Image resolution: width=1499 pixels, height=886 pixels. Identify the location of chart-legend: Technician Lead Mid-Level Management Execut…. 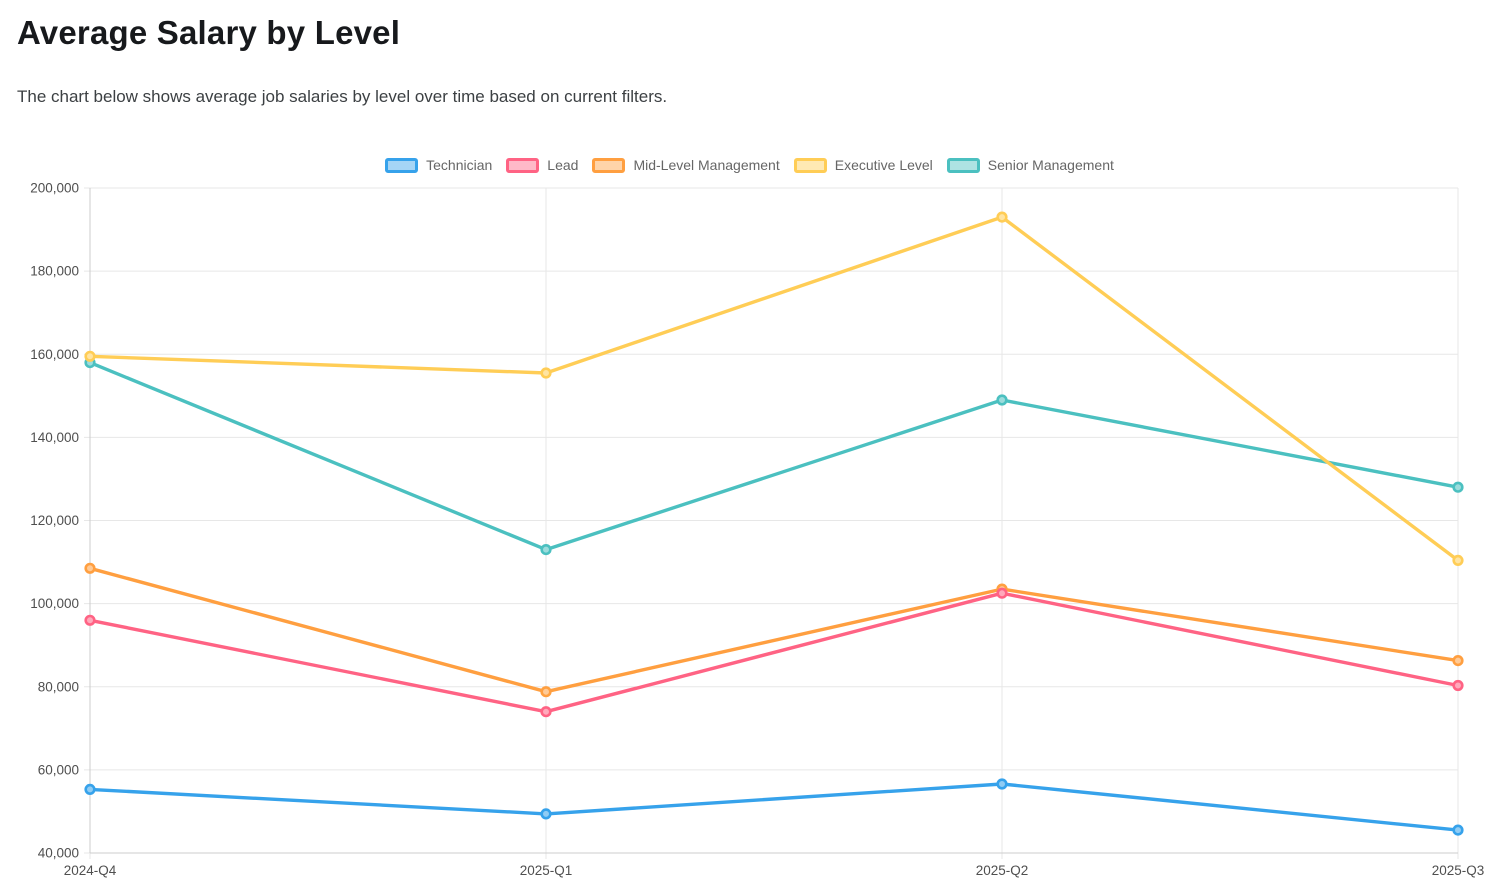
(749, 165).